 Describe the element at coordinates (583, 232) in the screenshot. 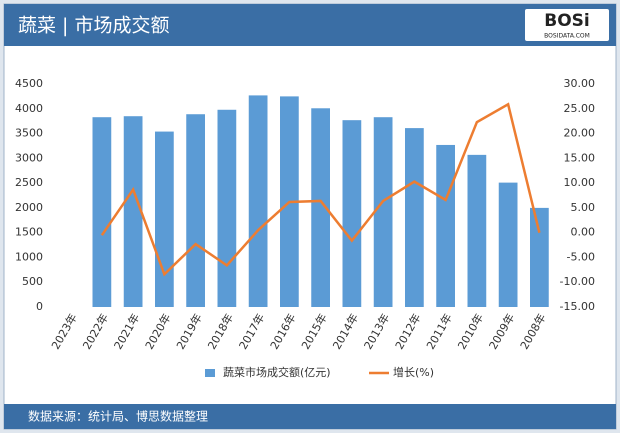

I see `y2-tick-label: 0.00` at that location.